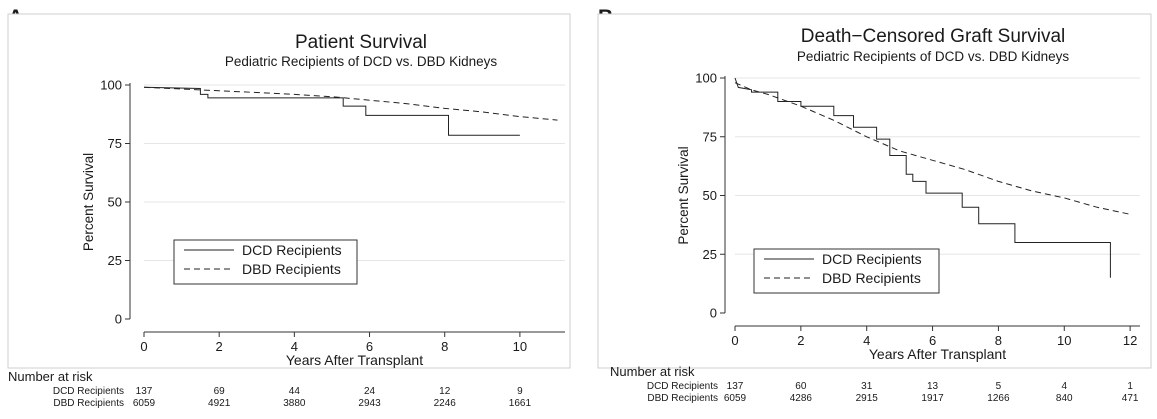 Image resolution: width=1157 pixels, height=419 pixels. What do you see at coordinates (932, 398) in the screenshot?
I see `risk-value: 1917` at bounding box center [932, 398].